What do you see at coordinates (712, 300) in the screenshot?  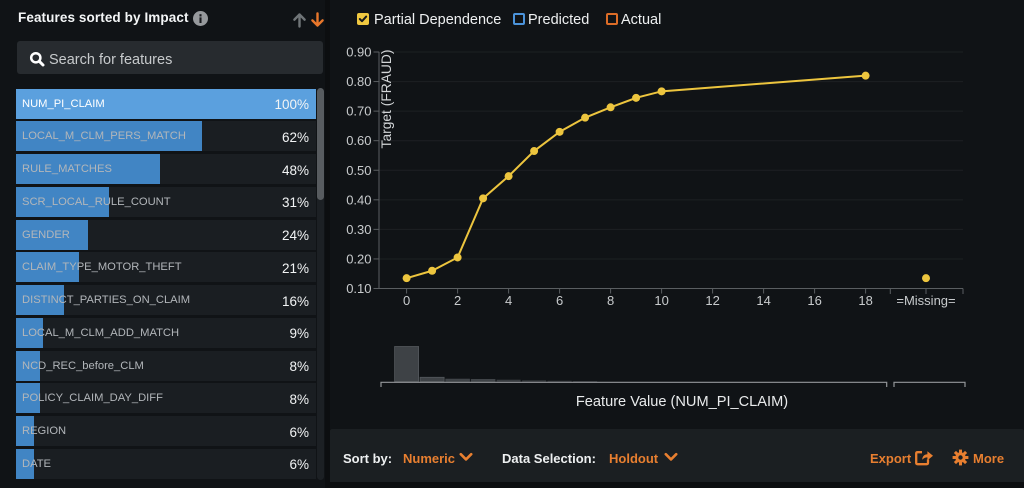 I see `svg-text: 12` at bounding box center [712, 300].